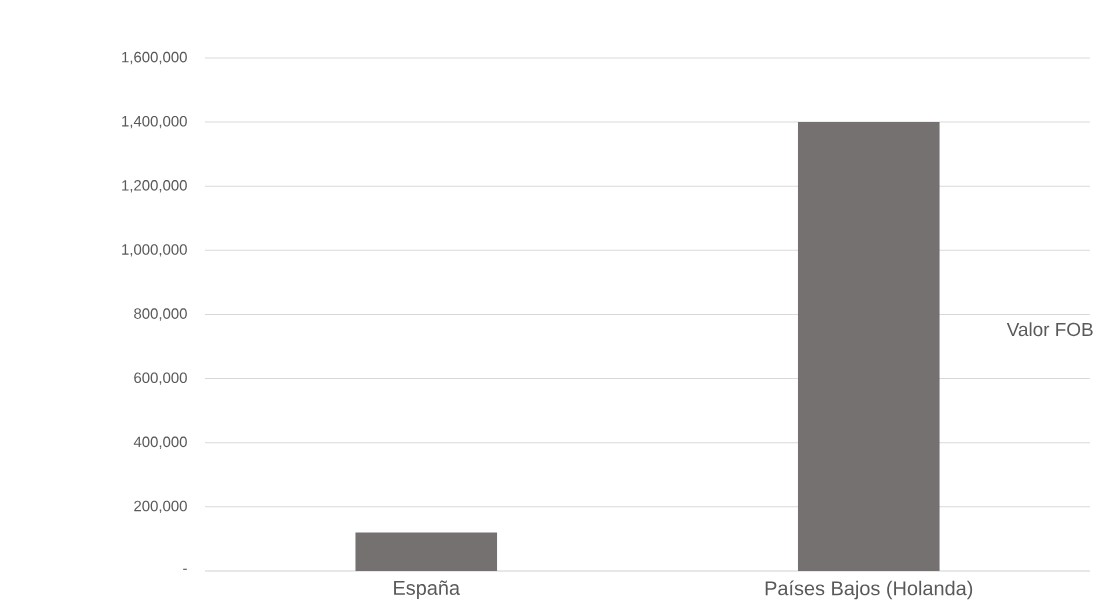 This screenshot has width=1103, height=603. I want to click on y-tick-label: 1,000,000, so click(154, 250).